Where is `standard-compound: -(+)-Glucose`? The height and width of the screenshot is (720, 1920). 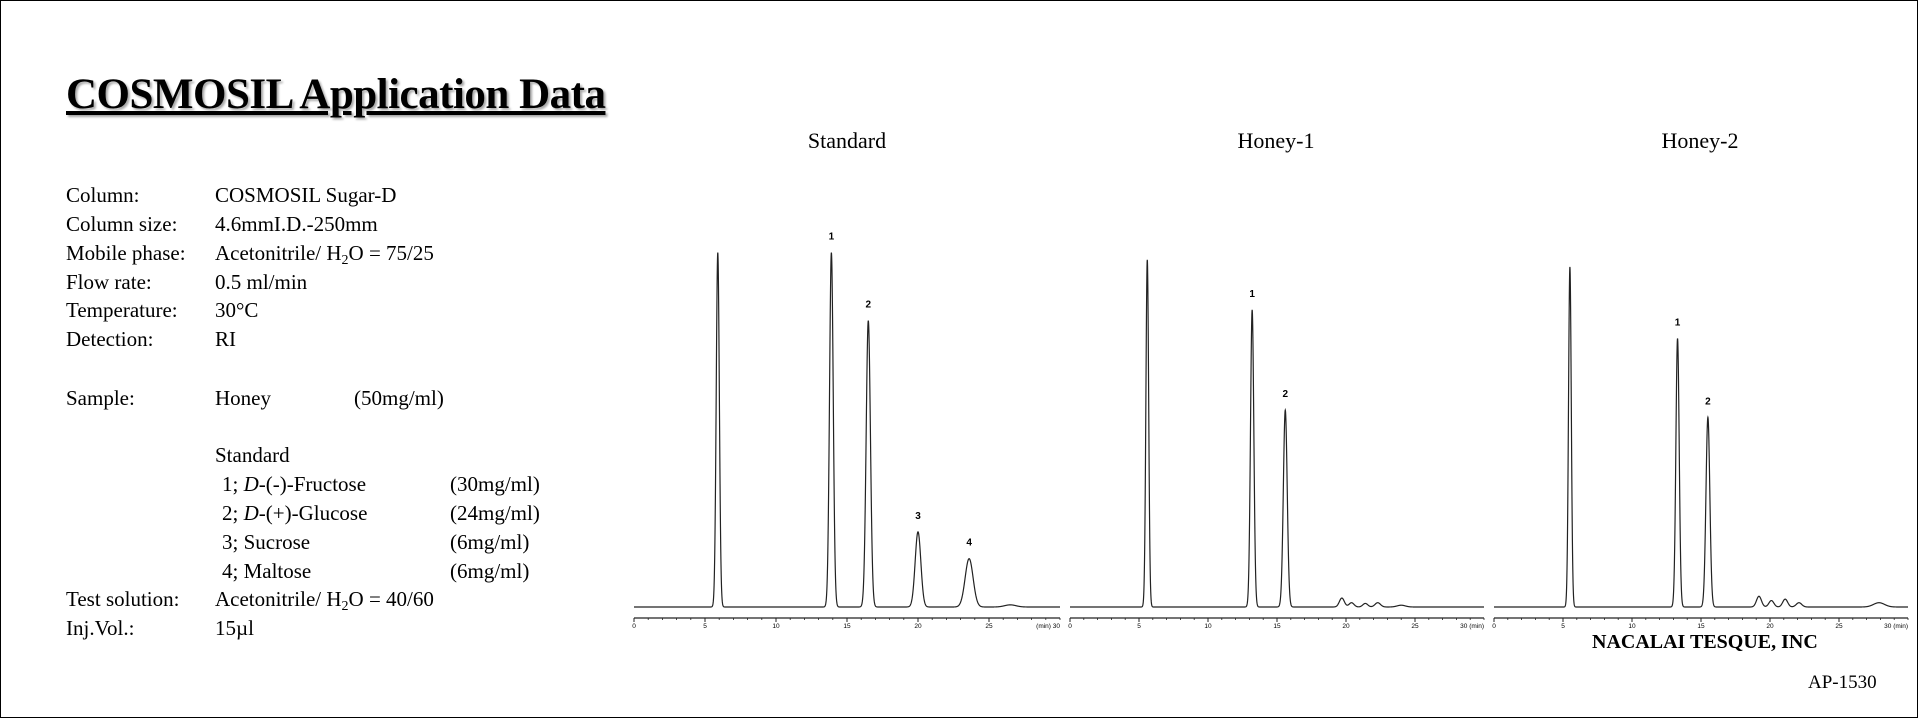 standard-compound: -(+)-Glucose is located at coordinates (313, 513).